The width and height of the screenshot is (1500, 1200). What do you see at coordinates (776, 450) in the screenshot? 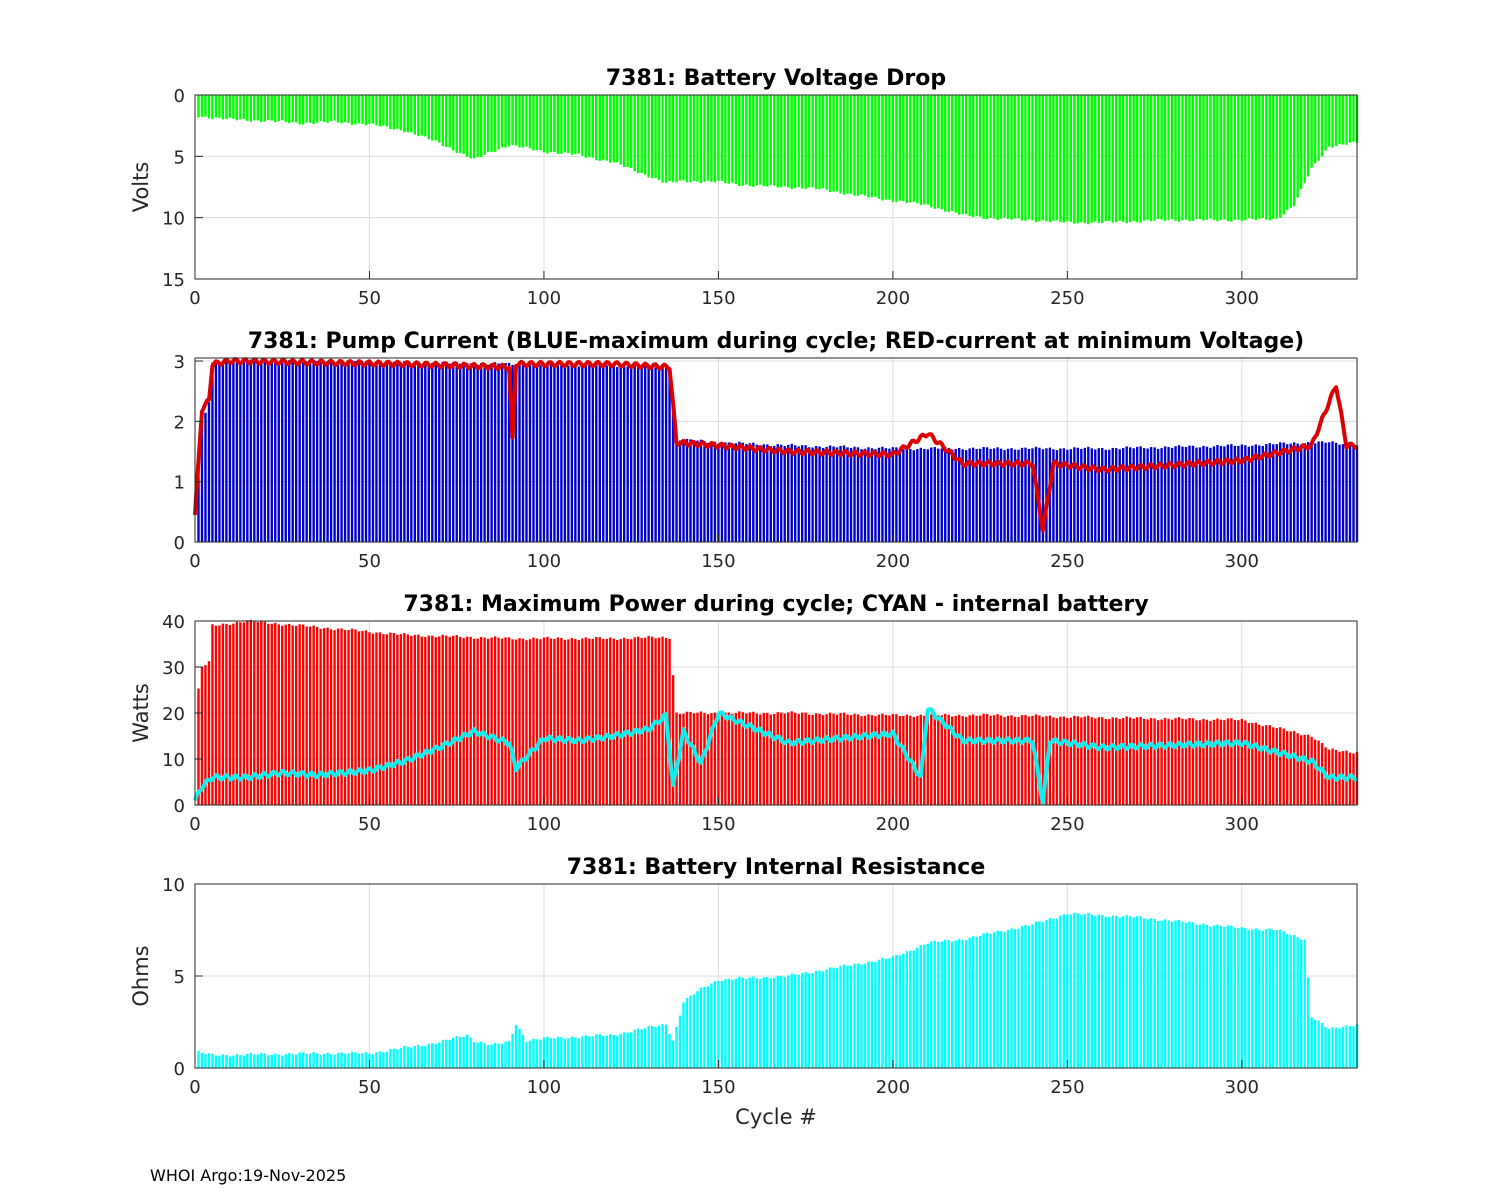
I see `current-axes-box` at bounding box center [776, 450].